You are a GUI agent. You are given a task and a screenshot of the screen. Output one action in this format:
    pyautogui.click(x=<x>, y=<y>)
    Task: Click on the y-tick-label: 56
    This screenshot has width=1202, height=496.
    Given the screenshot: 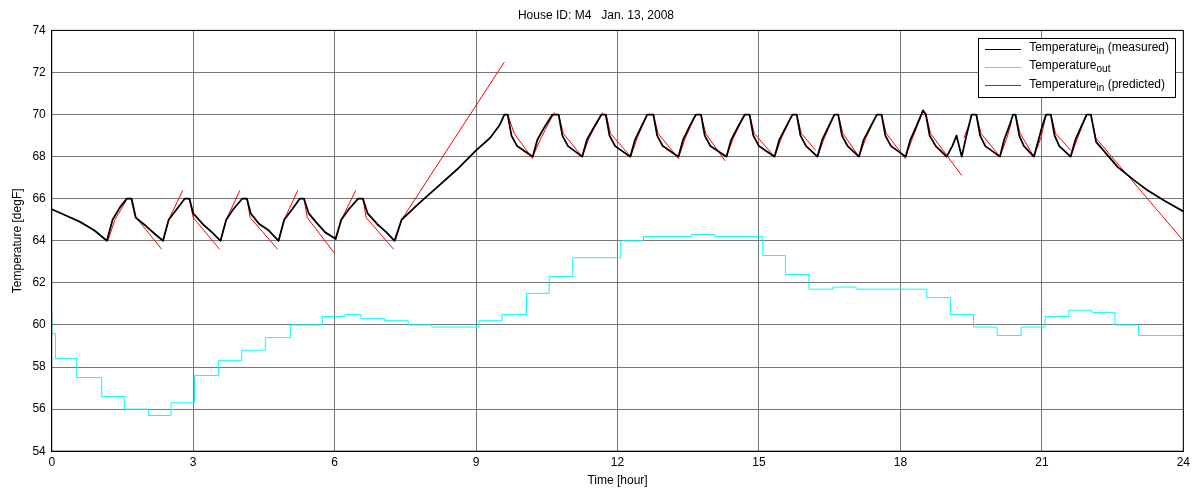 What is the action you would take?
    pyautogui.click(x=39, y=408)
    